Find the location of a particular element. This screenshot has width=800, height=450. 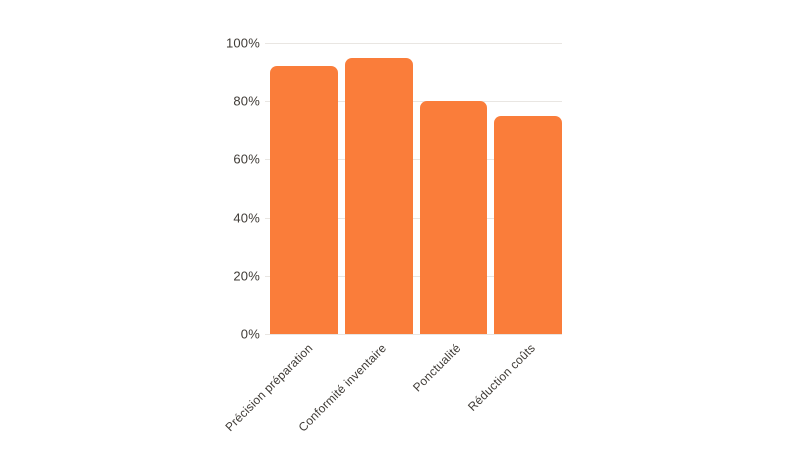

y-tick-label: 80% is located at coordinates (246, 101).